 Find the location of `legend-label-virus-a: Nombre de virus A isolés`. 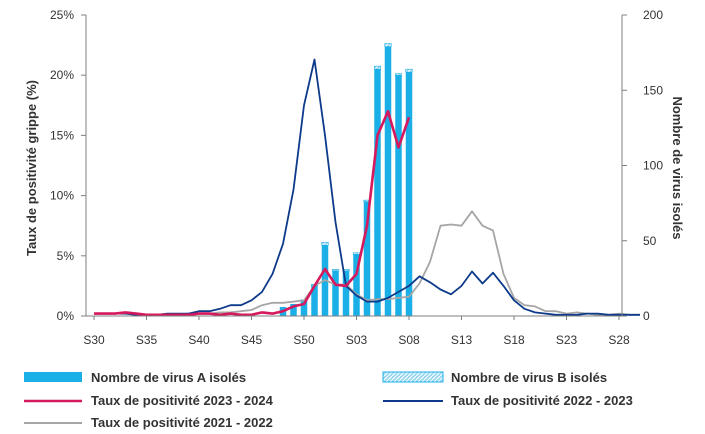

legend-label-virus-a: Nombre de virus A isolés is located at coordinates (168, 377).